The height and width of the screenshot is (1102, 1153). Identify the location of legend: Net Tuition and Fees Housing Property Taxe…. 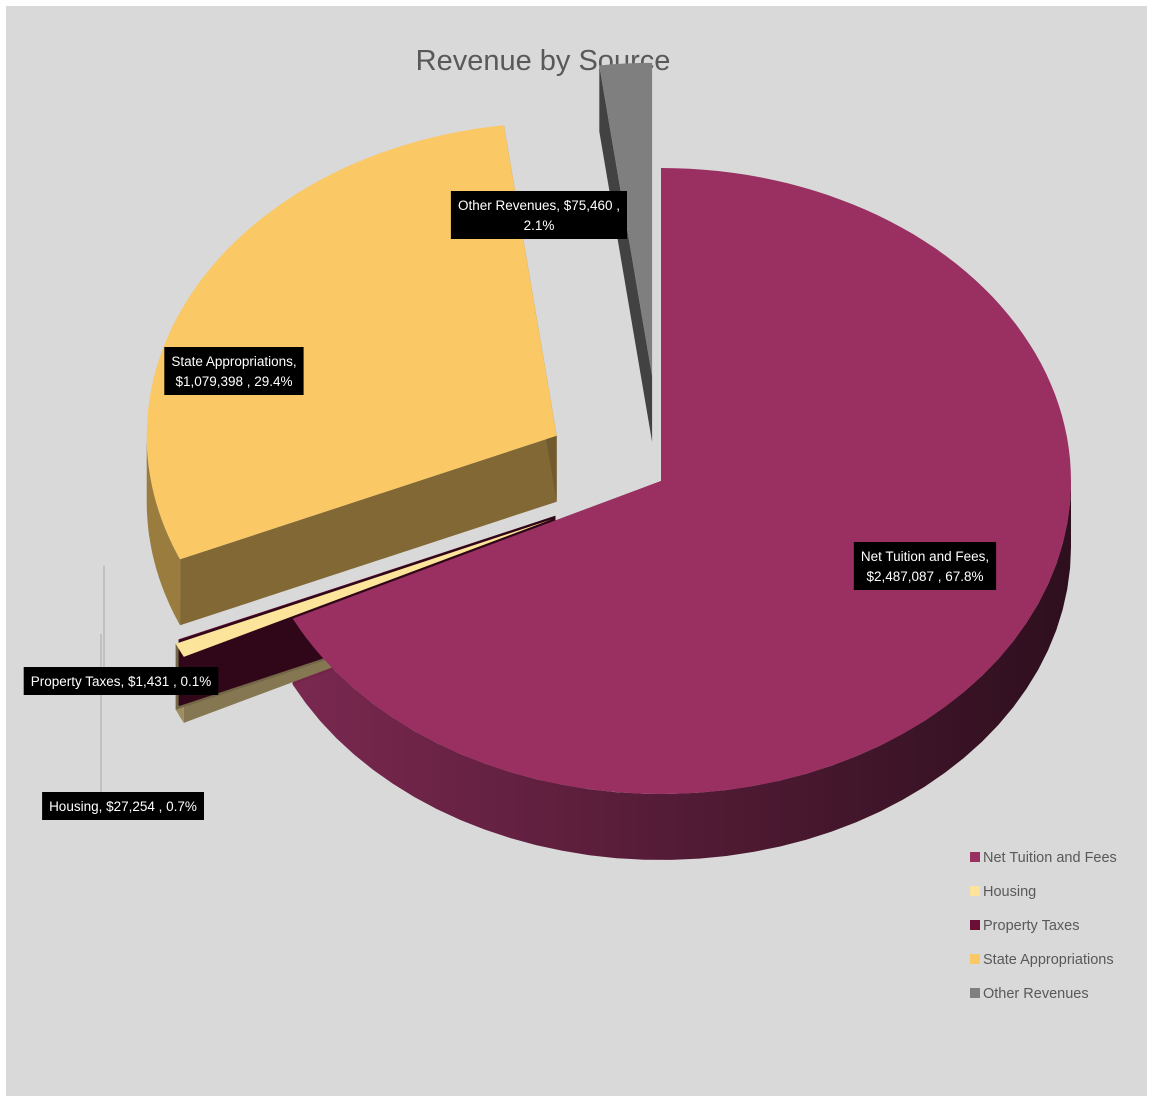
(1043, 926).